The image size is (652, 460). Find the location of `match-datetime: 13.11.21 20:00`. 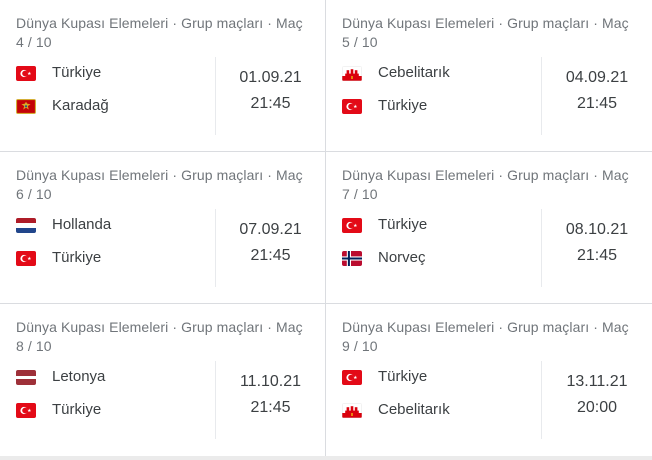

match-datetime: 13.11.21 20:00 is located at coordinates (597, 394).